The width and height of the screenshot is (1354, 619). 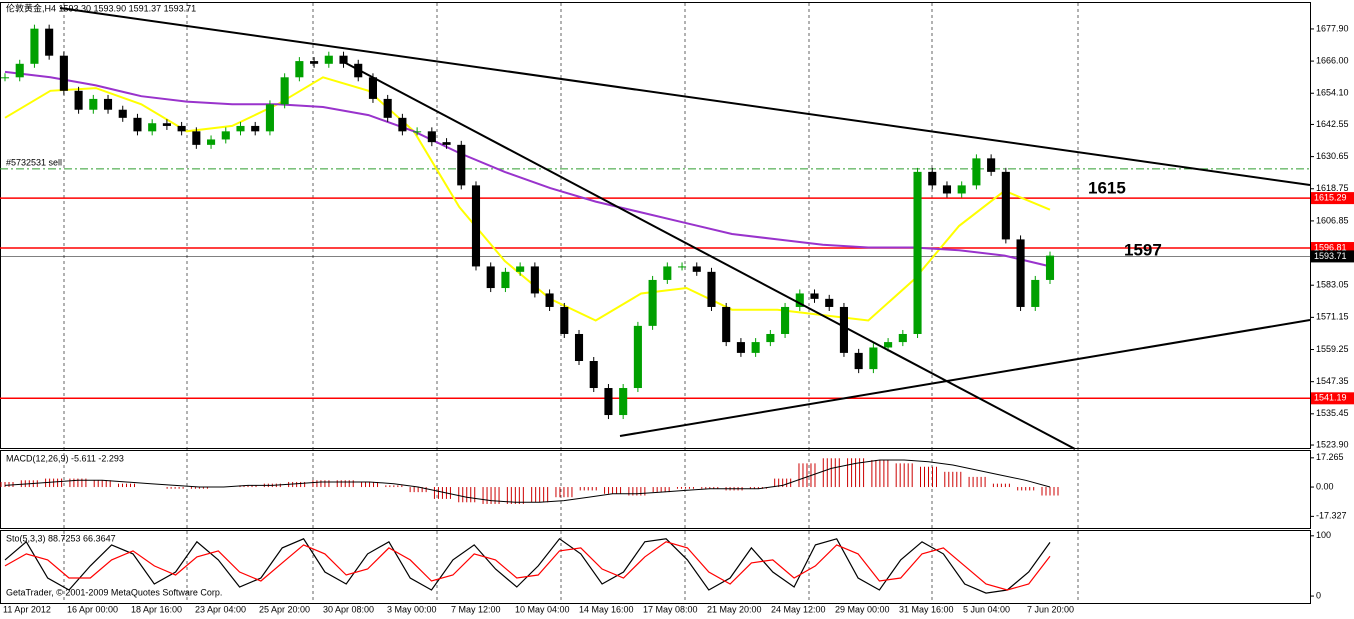 I want to click on stoch-panel, so click(x=655, y=567).